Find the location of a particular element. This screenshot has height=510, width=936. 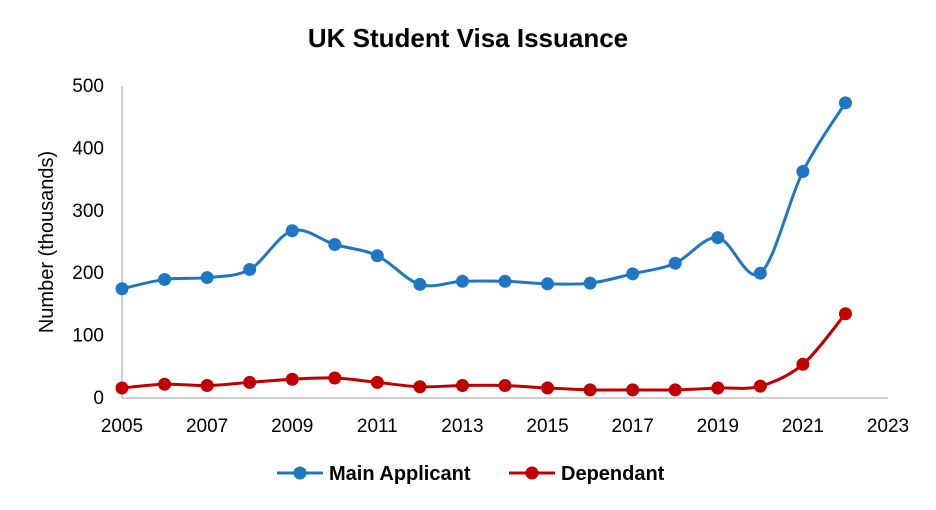

x-tick-label: 2015 is located at coordinates (547, 426).